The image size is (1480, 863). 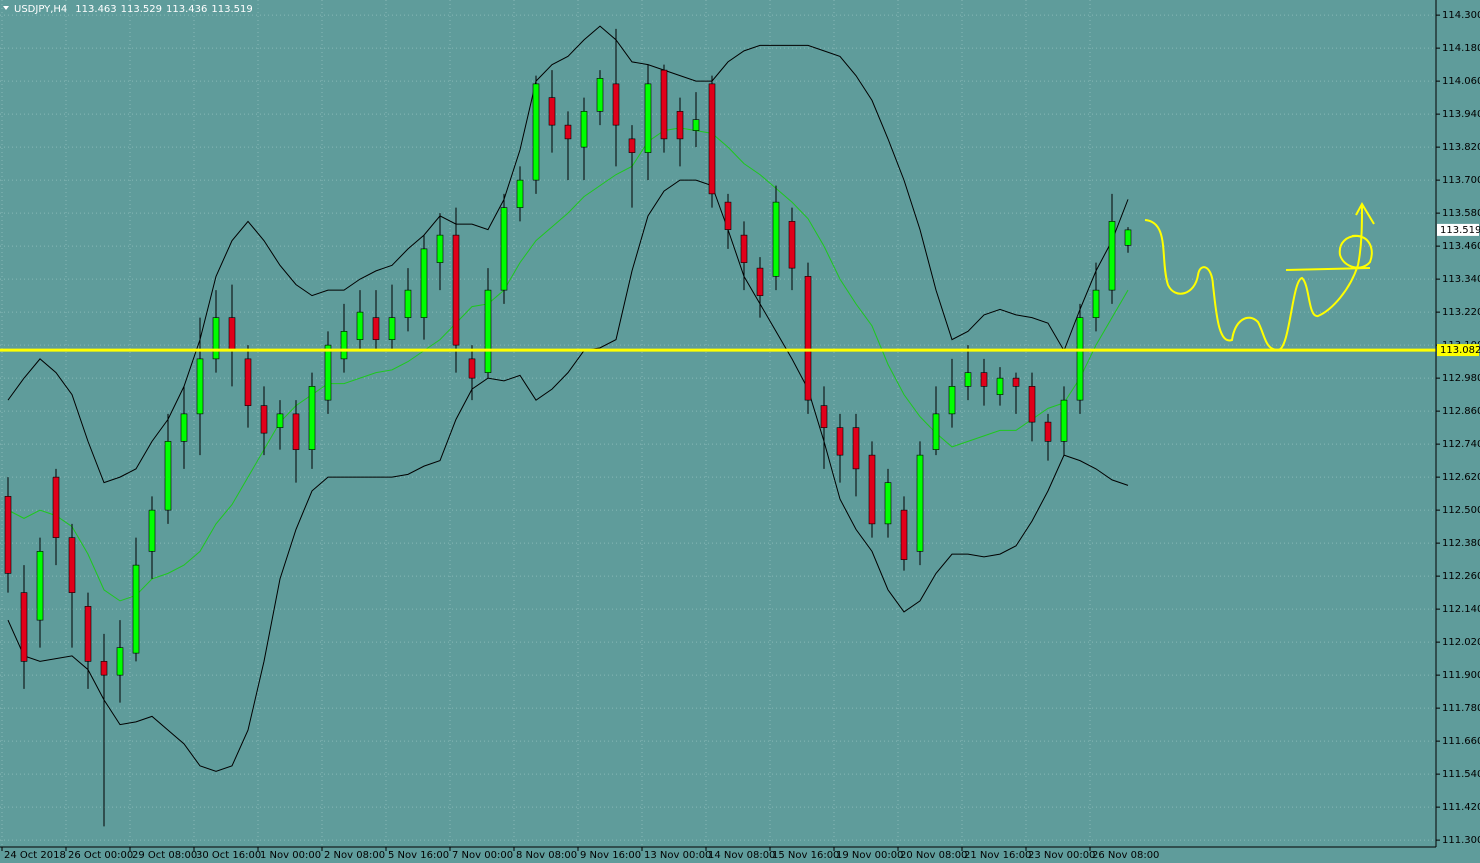 What do you see at coordinates (35, 855) in the screenshot?
I see `x-tick-label: 24 Oct 2018` at bounding box center [35, 855].